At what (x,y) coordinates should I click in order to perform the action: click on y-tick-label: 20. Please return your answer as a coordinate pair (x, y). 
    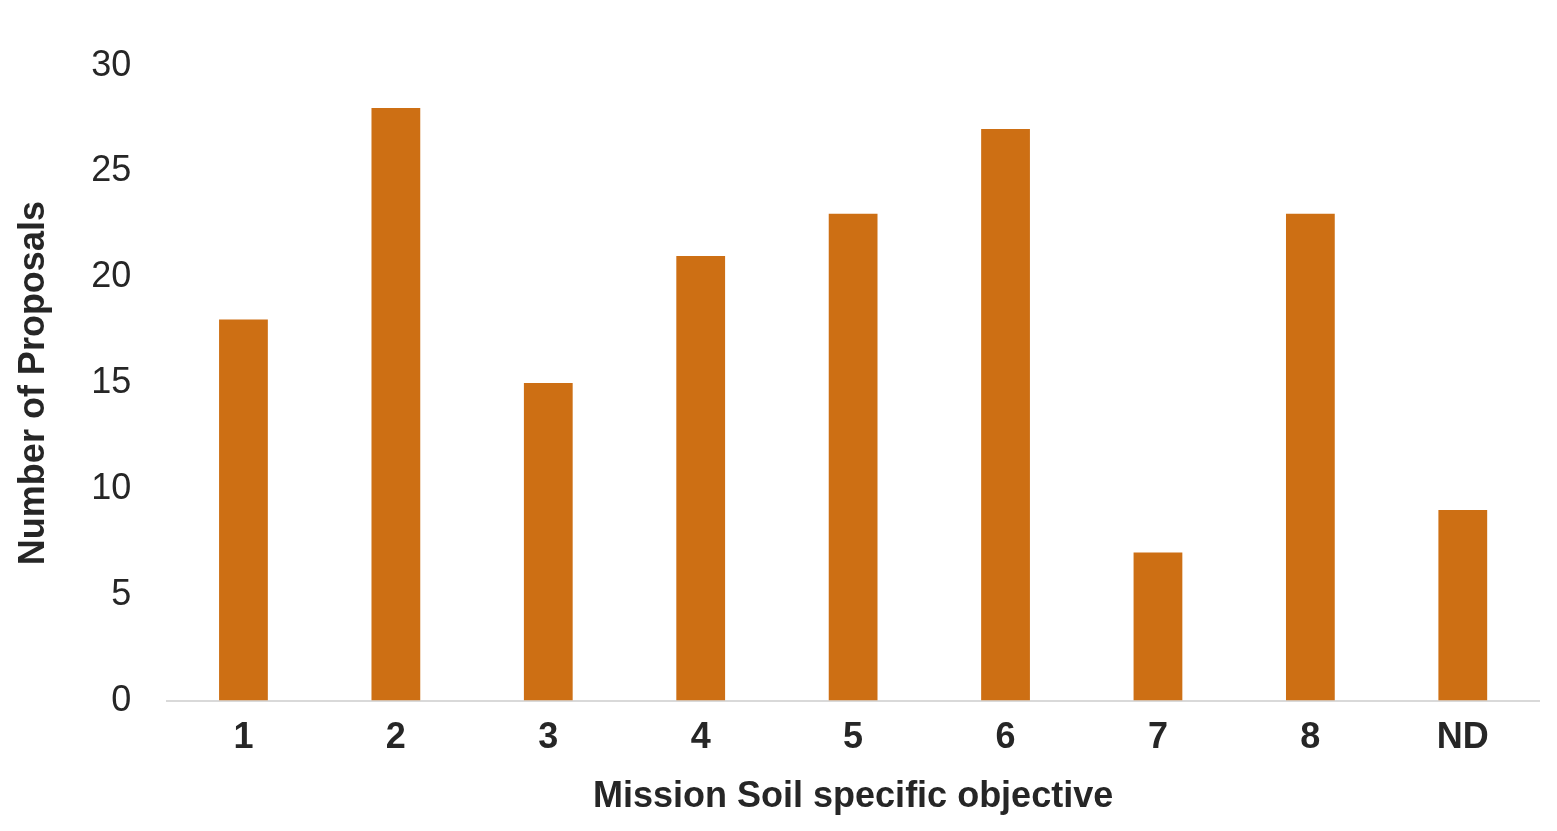
    Looking at the image, I should click on (111, 275).